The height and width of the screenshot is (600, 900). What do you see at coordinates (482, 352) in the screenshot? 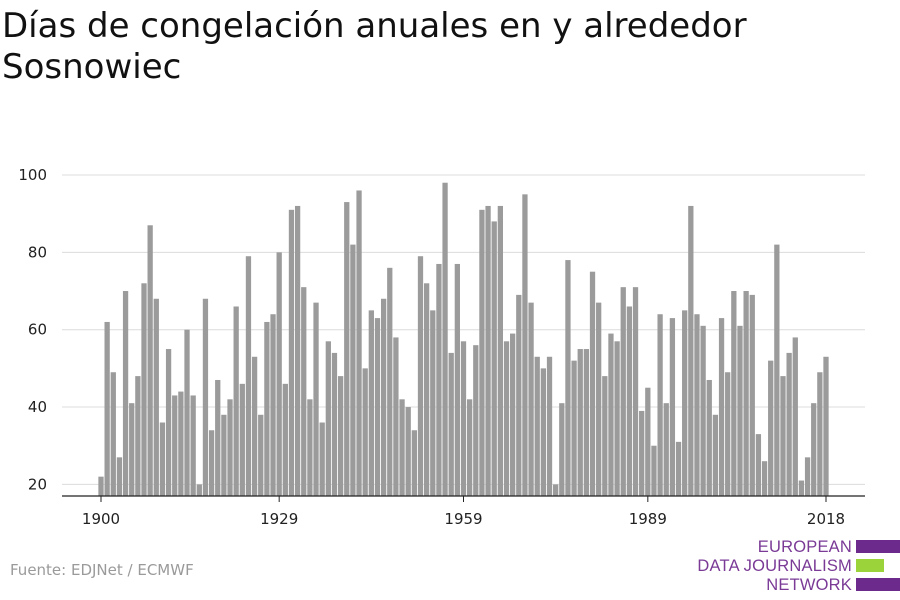
I see `bar-1962` at bounding box center [482, 352].